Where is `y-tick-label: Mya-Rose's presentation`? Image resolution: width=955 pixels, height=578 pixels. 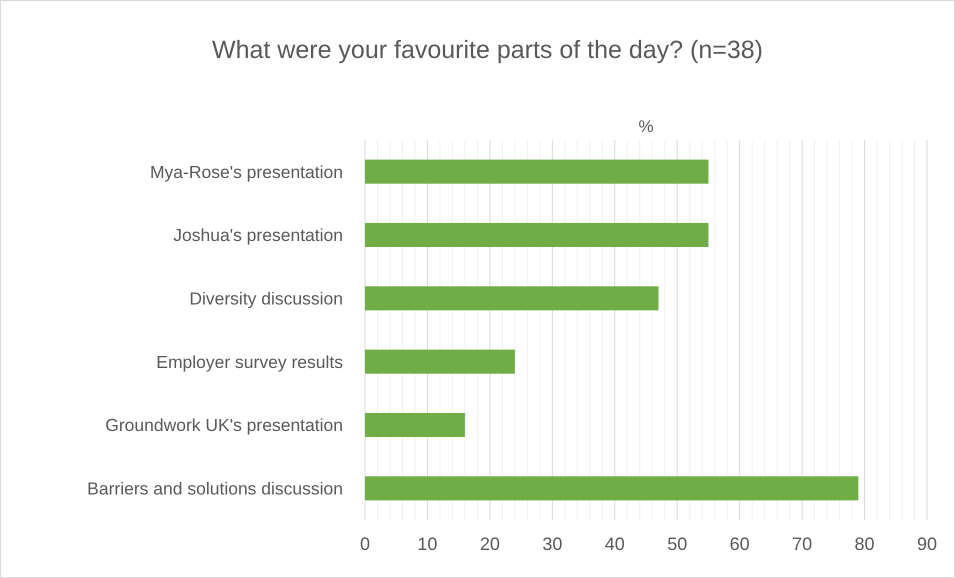
y-tick-label: Mya-Rose's presentation is located at coordinates (246, 172).